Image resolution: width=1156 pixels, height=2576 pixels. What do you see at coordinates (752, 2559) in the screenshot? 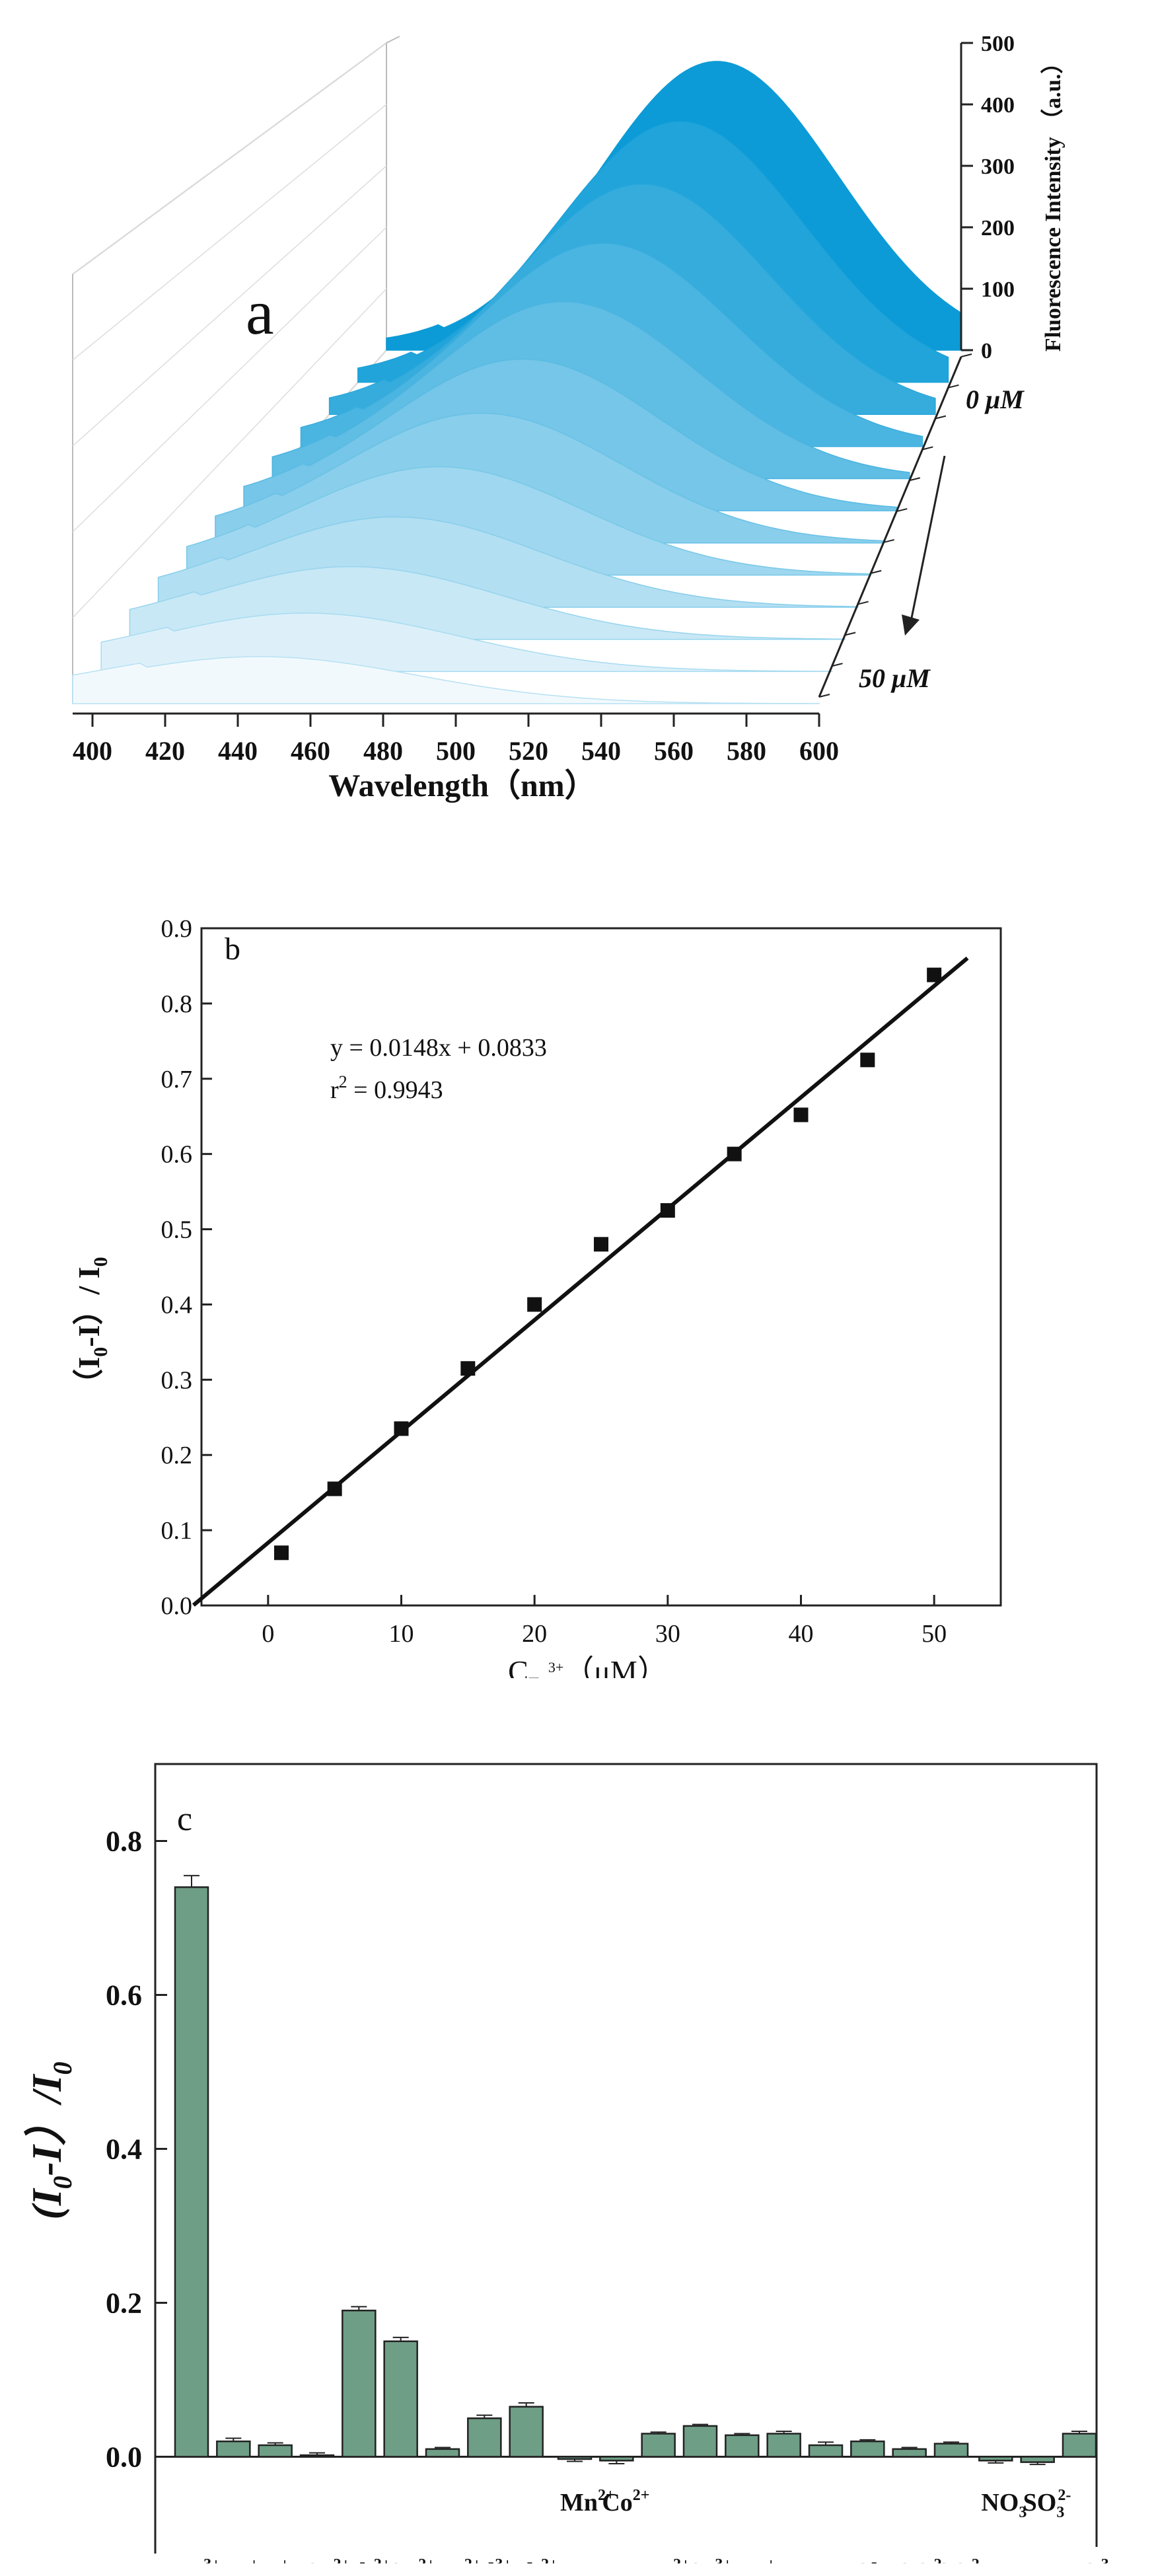
I see `chart-c-category-label: NH4+` at bounding box center [752, 2559].